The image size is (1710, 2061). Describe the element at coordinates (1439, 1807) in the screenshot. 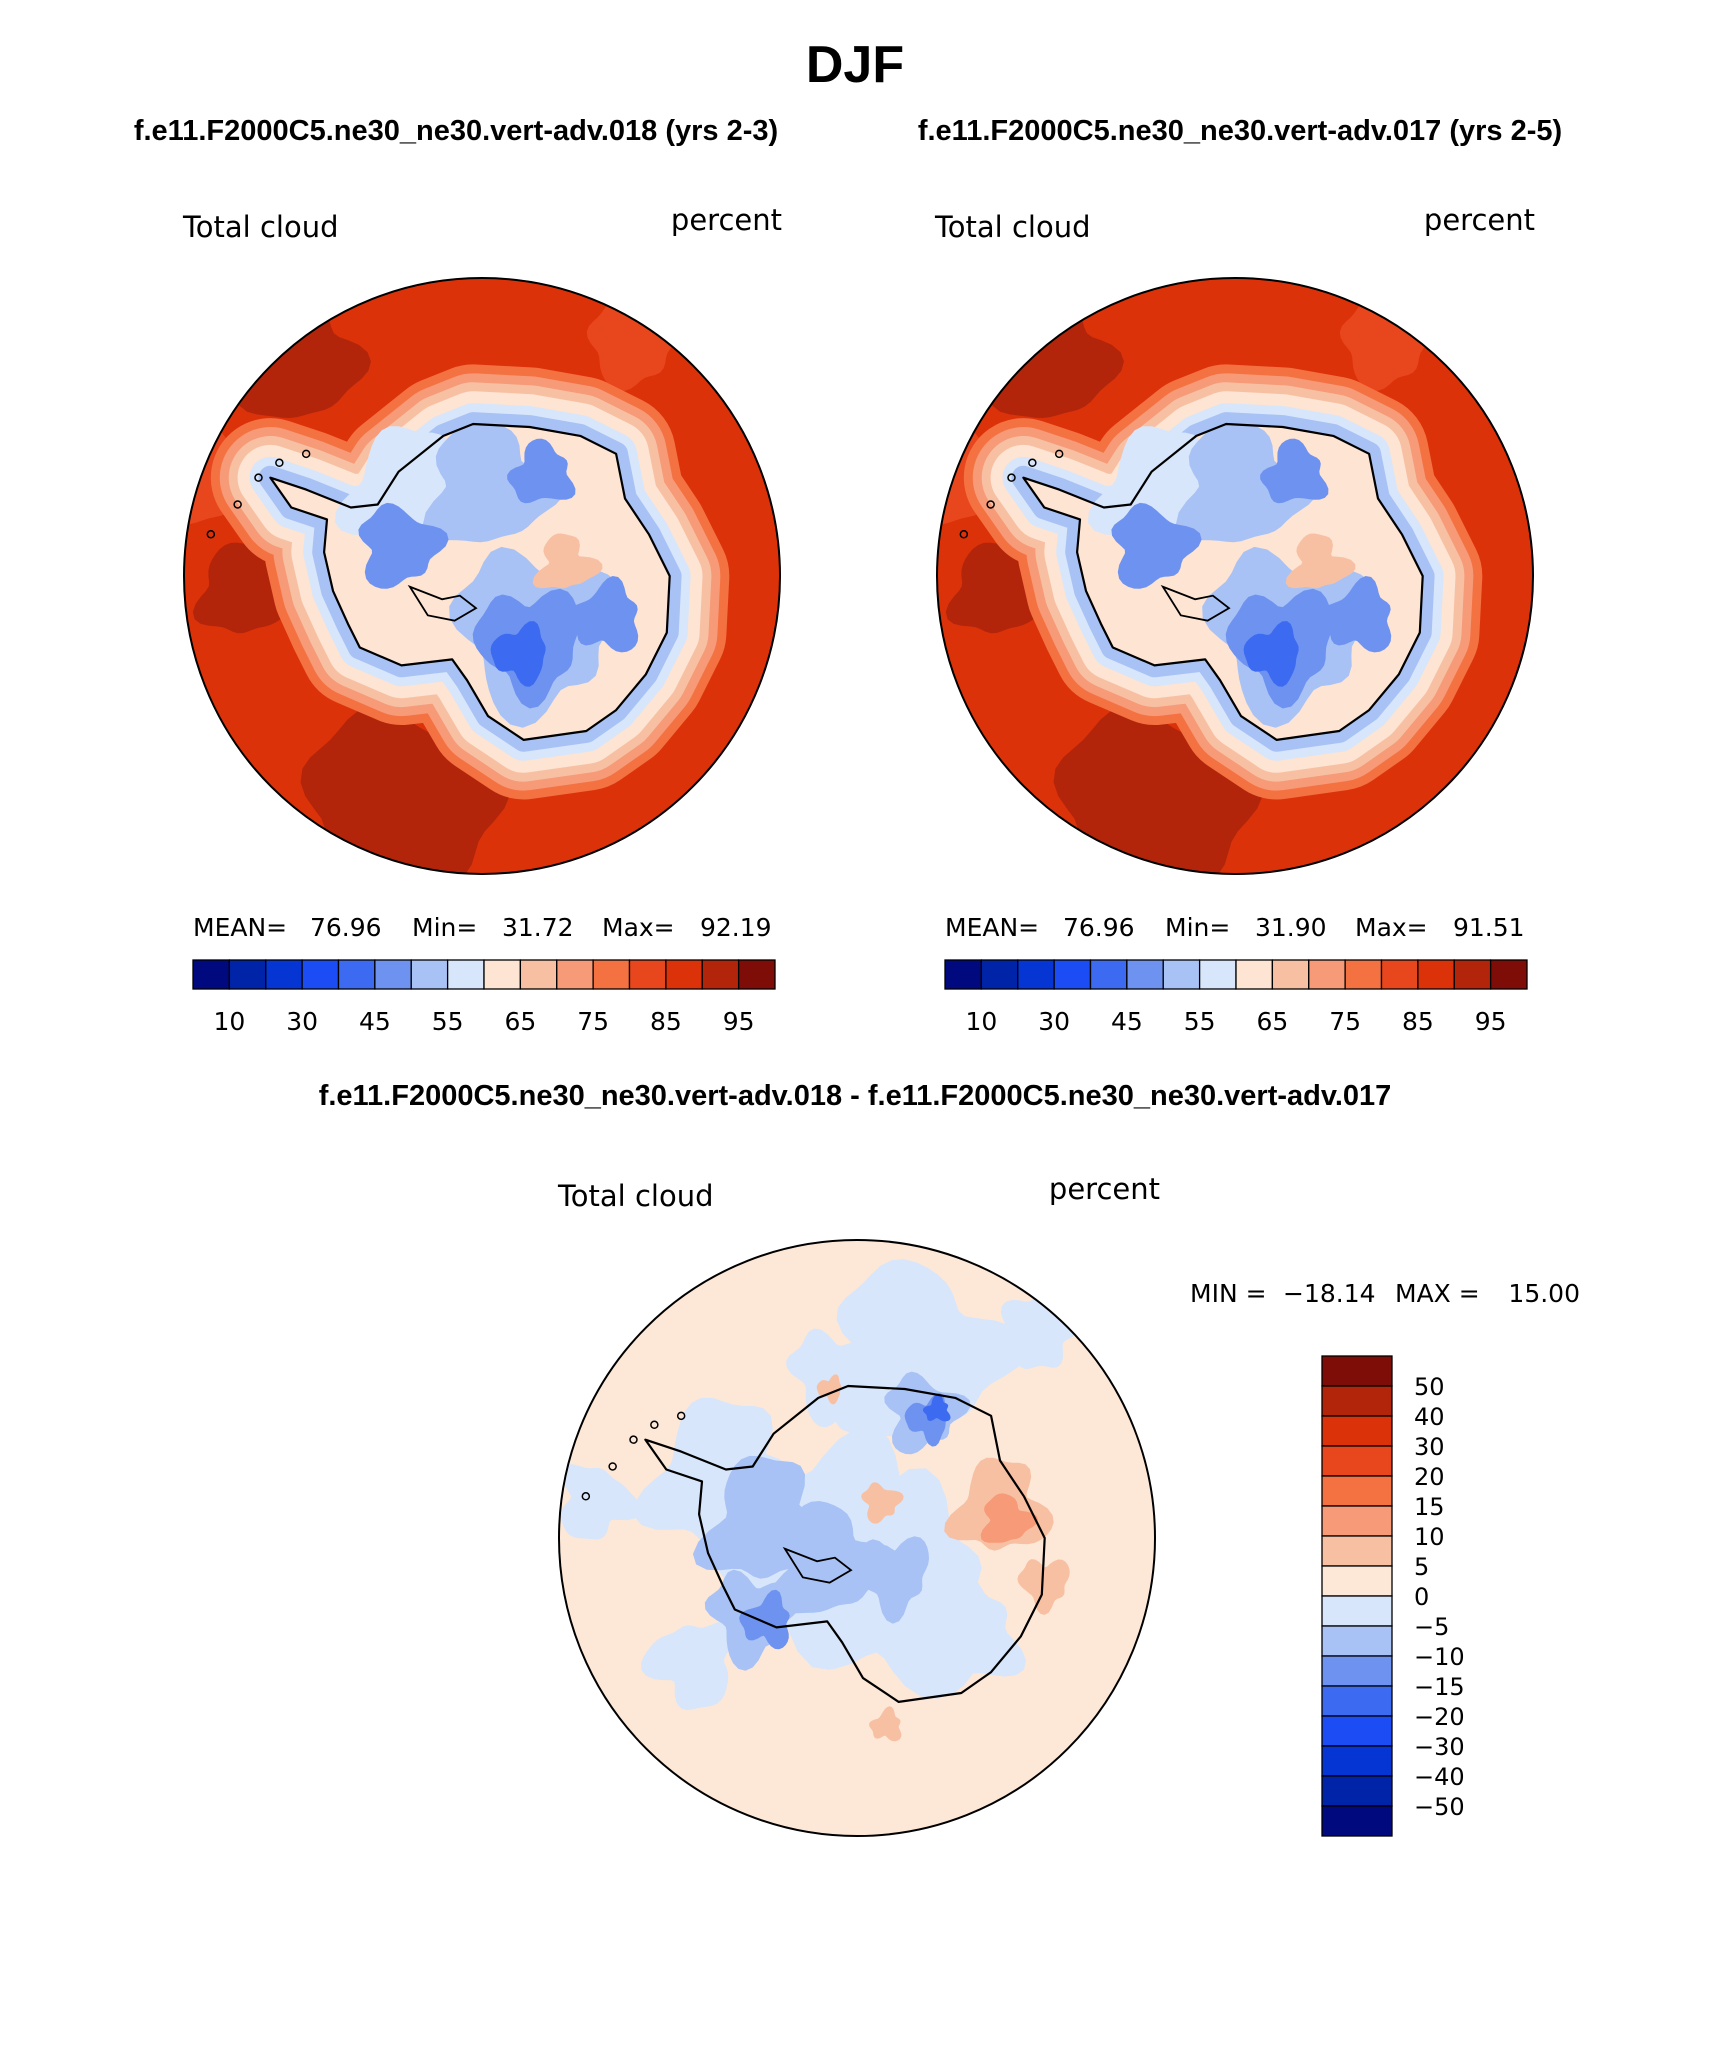

I see `colorbar-tick-label: −50` at that location.